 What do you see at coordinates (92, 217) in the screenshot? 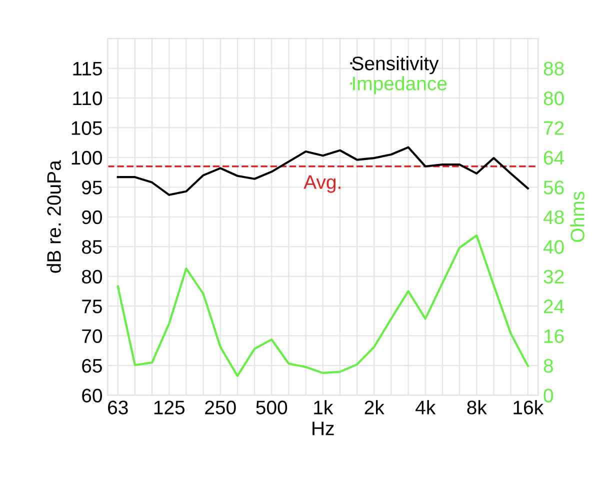
I see `y-tick-label: 90` at bounding box center [92, 217].